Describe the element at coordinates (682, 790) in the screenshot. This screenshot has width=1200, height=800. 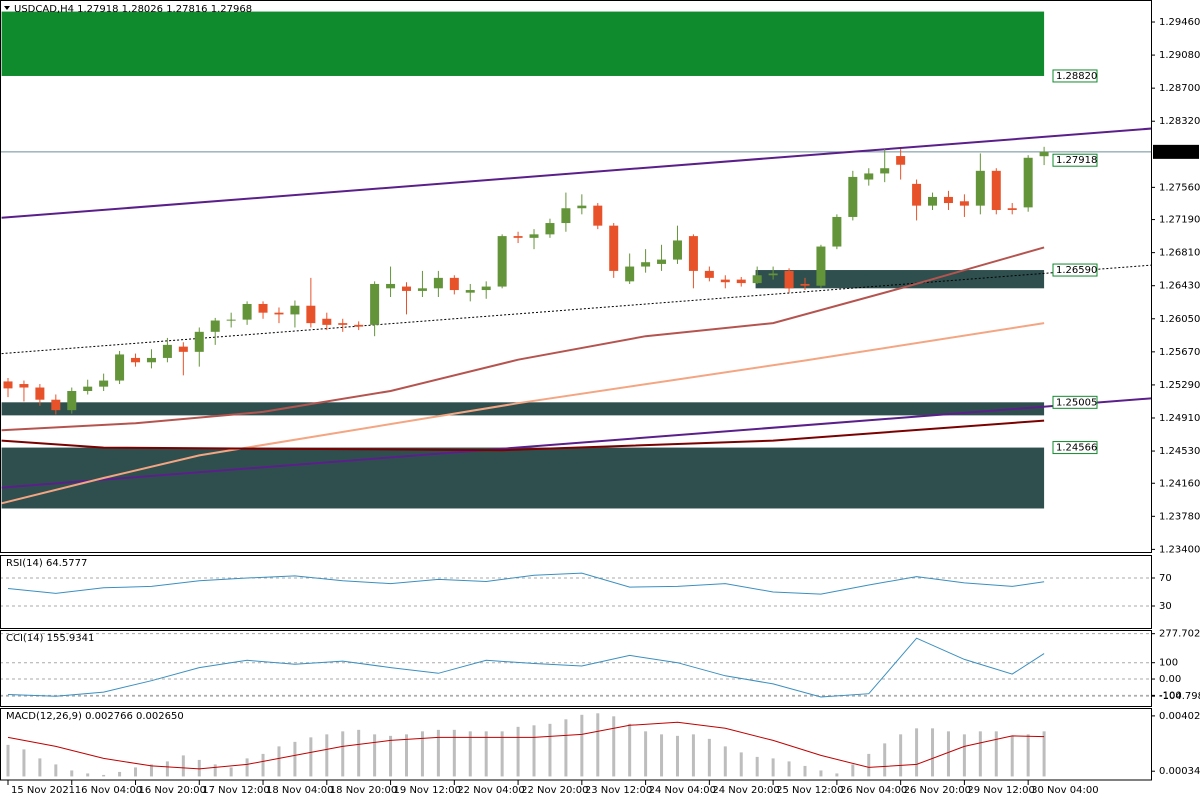
I see `x-tick-label: 24 Nov 04:00` at that location.